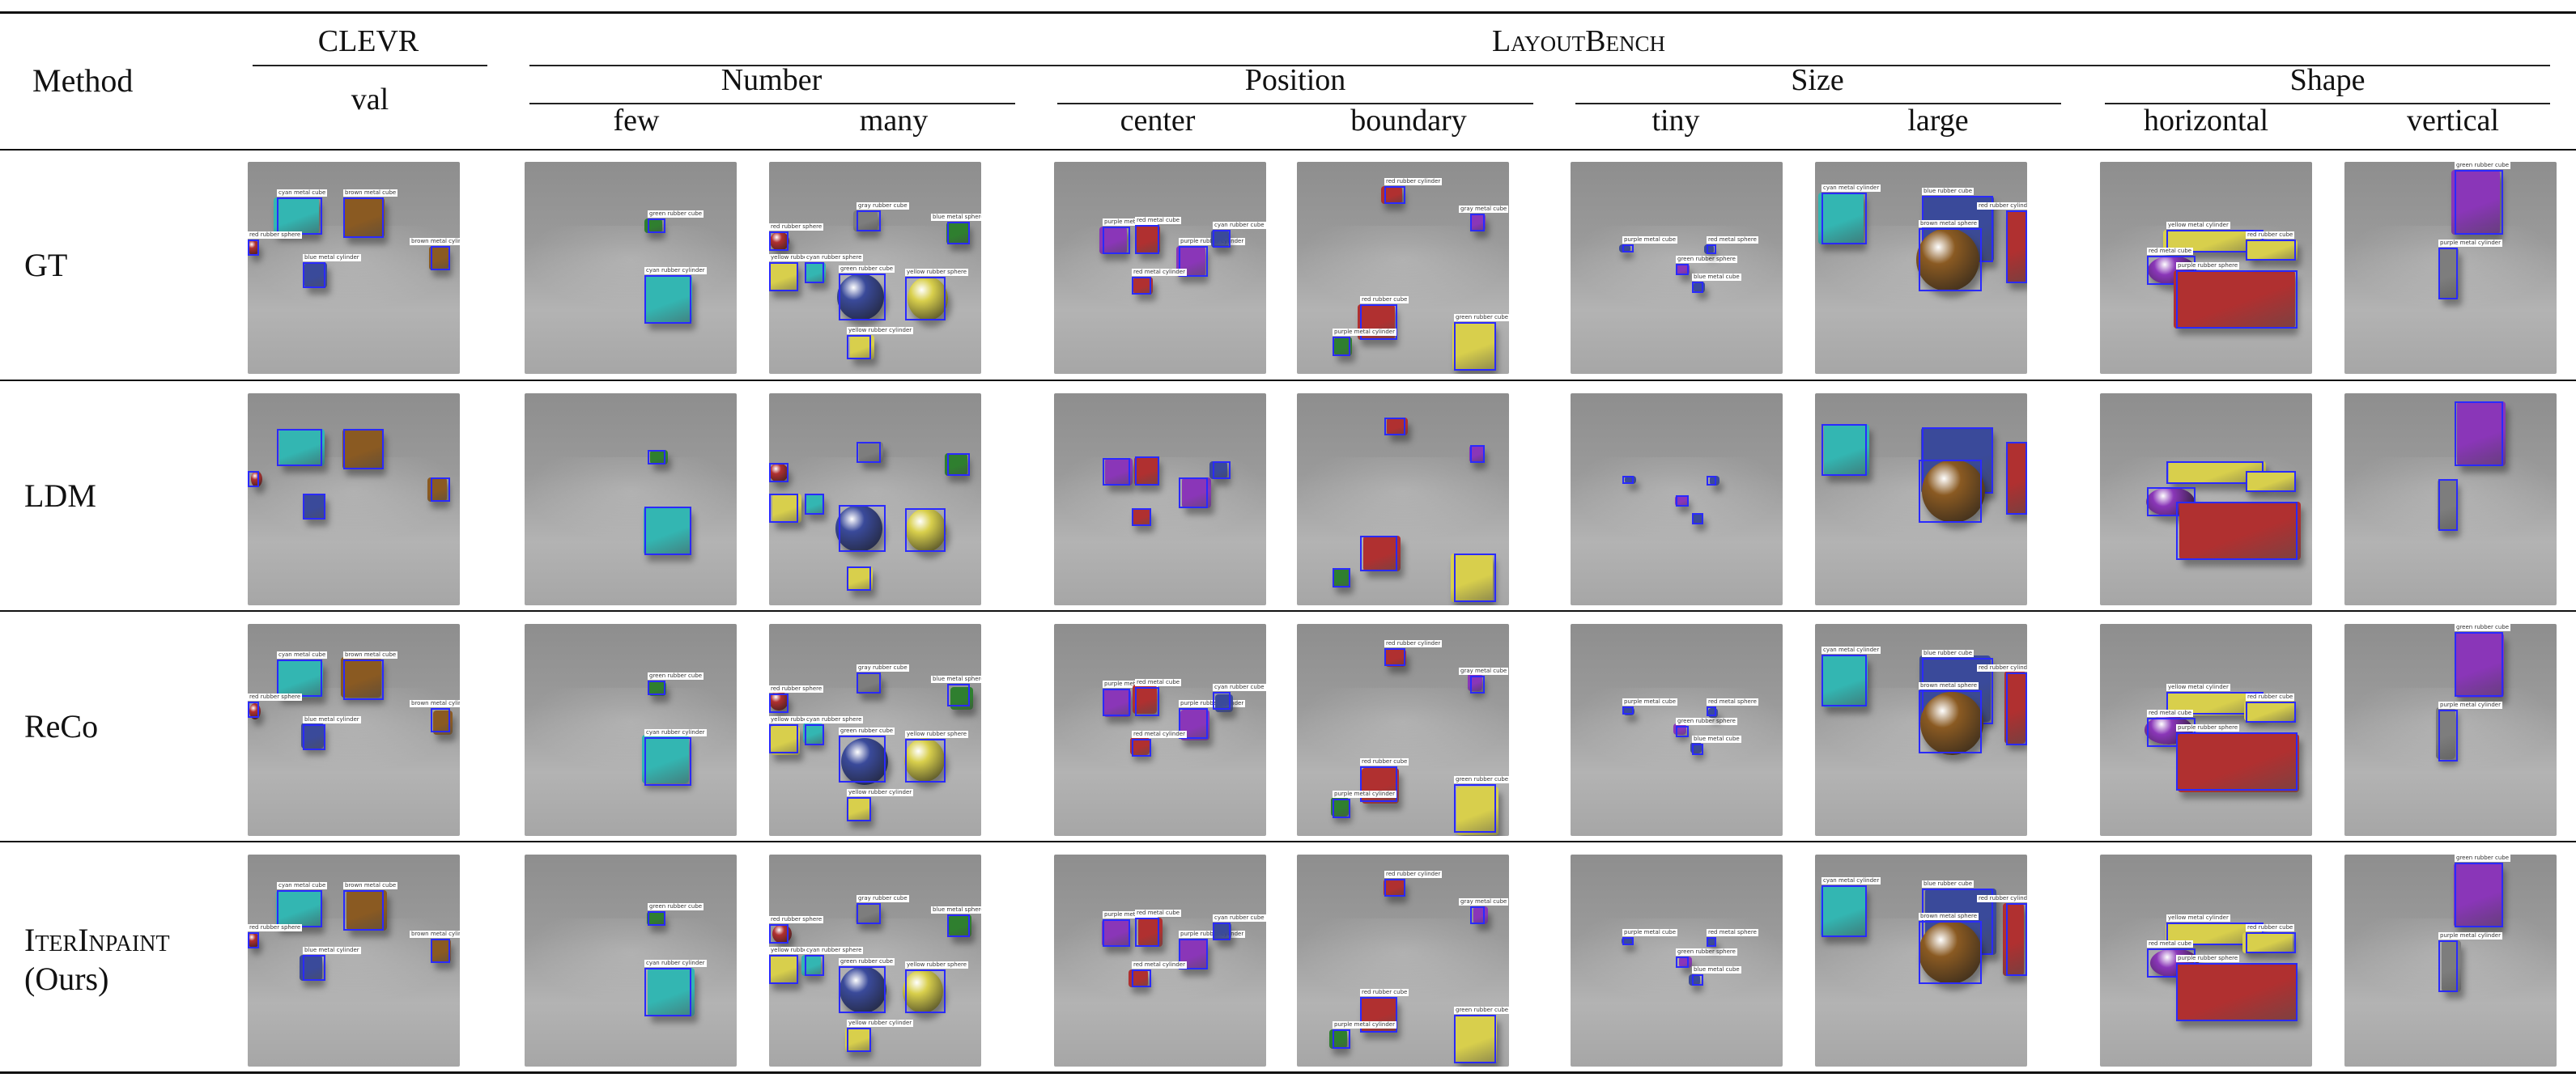 This screenshot has width=2576, height=1086. I want to click on bbox-caption: brown metal sphere, so click(1949, 685).